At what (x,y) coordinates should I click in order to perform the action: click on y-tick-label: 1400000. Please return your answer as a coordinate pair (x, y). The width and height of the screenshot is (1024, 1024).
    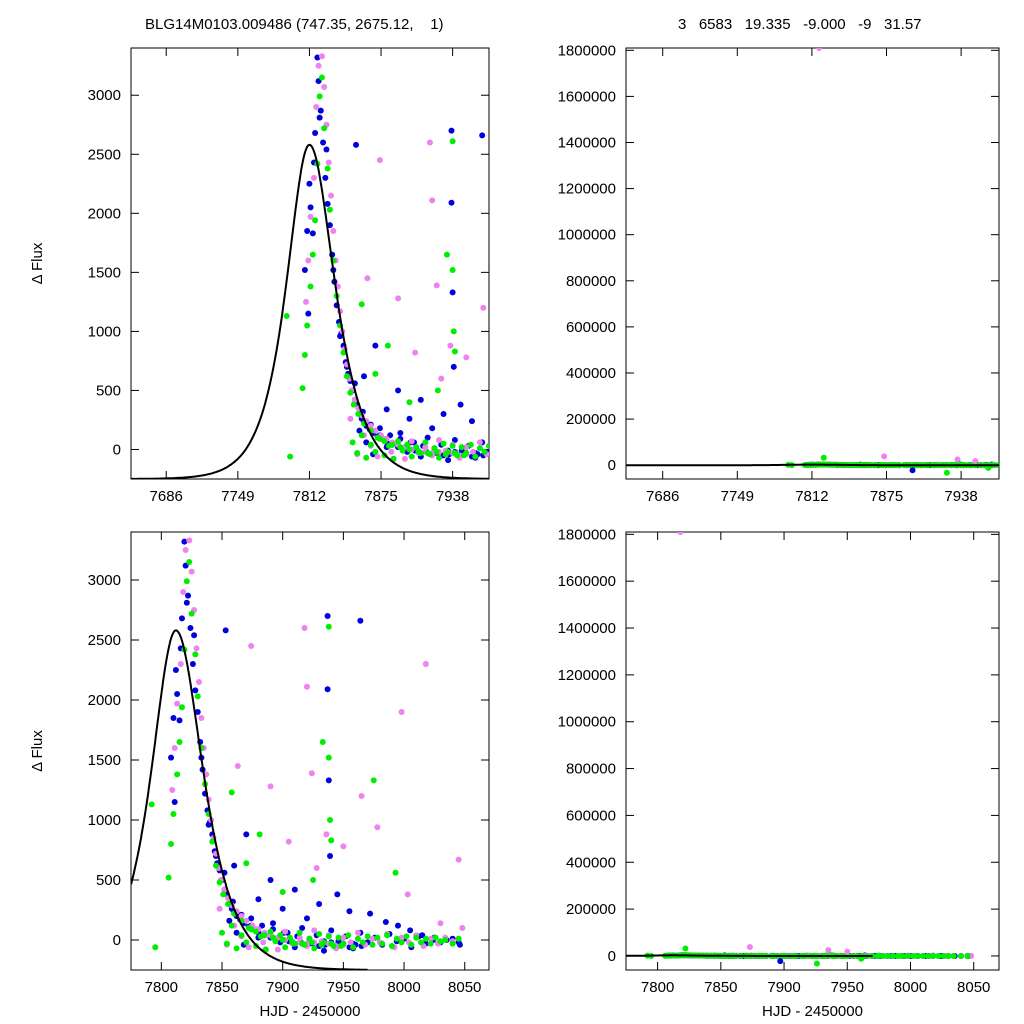
    Looking at the image, I should click on (587, 142).